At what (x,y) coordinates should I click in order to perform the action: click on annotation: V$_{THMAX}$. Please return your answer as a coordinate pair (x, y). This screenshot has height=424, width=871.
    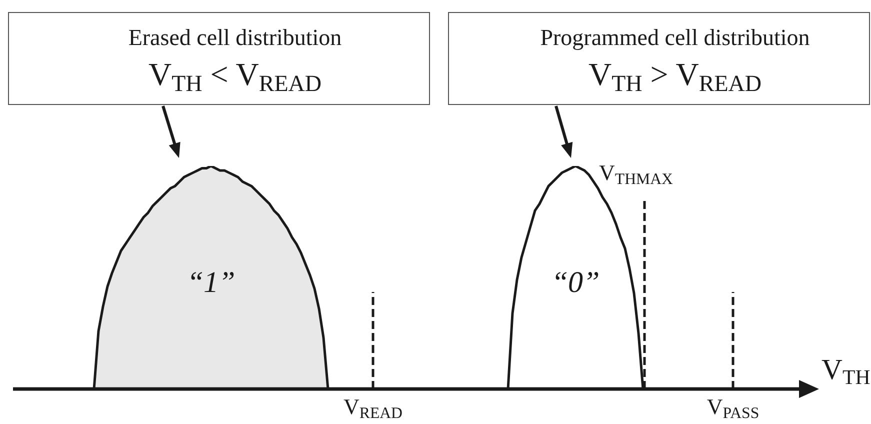
    Looking at the image, I should click on (636, 174).